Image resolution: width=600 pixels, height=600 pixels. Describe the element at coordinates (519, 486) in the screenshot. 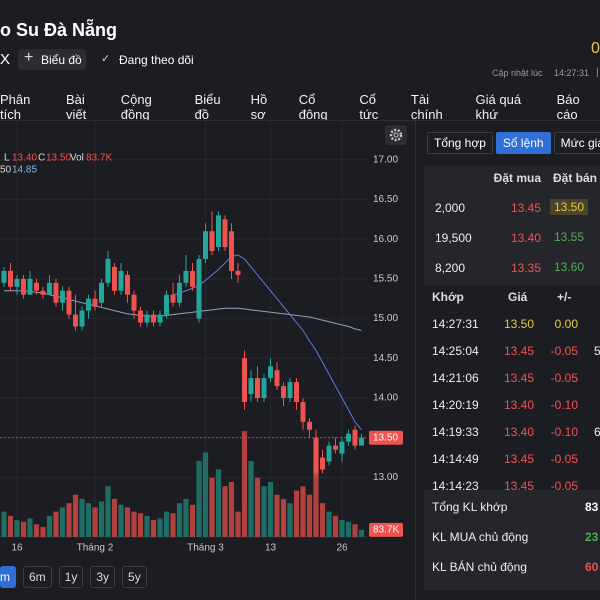

I see `trade-price: 13.45` at that location.